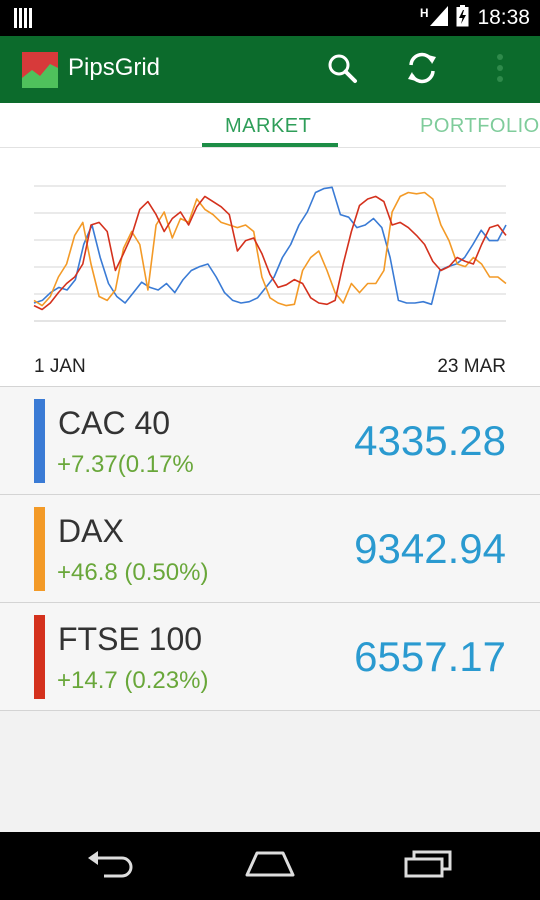  Describe the element at coordinates (430, 440) in the screenshot. I see `index-value: 4335.28` at that location.